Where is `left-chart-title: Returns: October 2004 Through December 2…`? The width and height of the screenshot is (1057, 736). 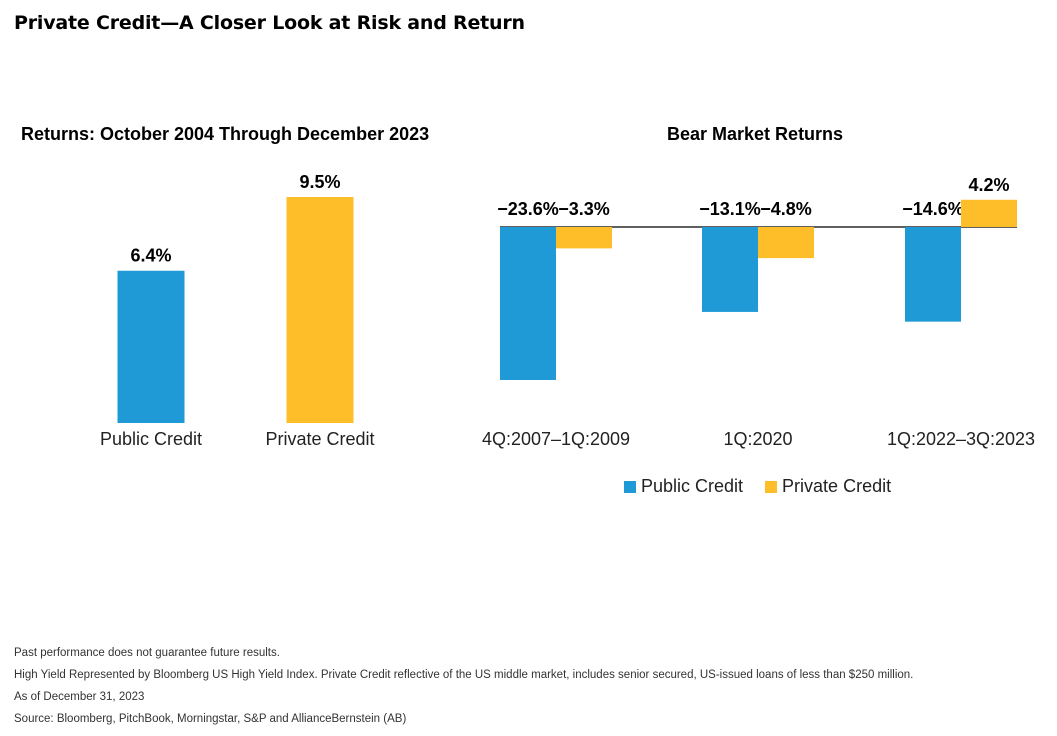
left-chart-title: Returns: October 2004 Through December 2… is located at coordinates (225, 134).